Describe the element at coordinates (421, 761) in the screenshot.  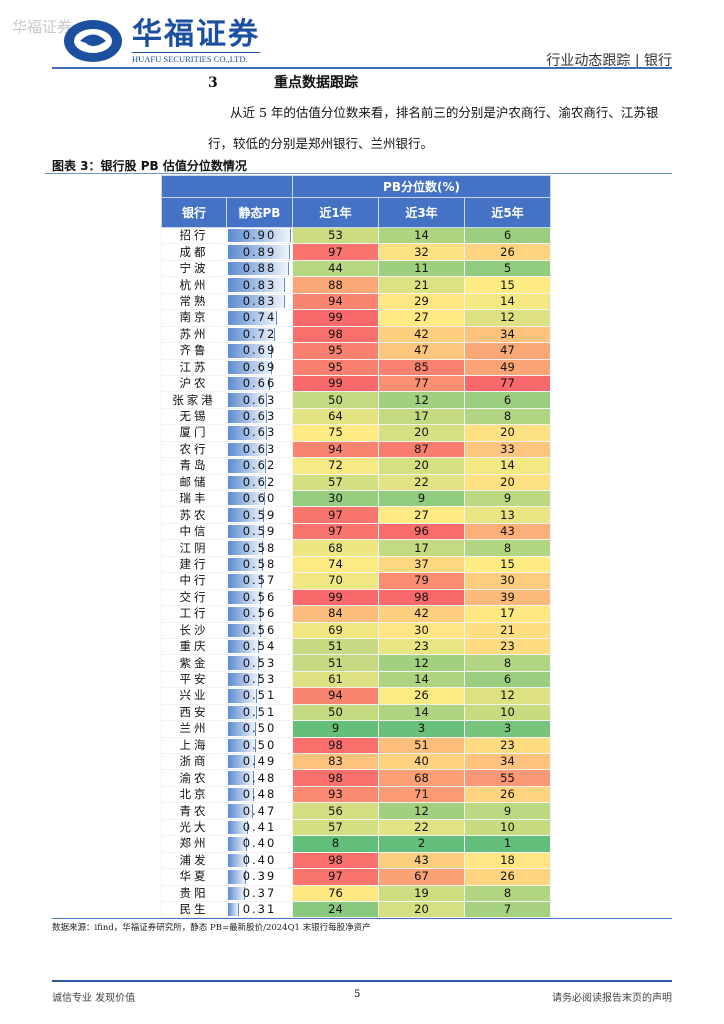
I see `percentile-3y: 40` at that location.